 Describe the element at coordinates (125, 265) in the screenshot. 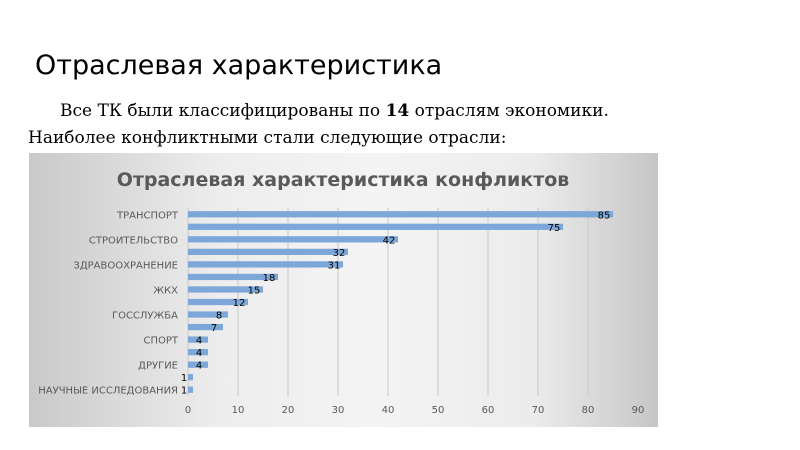

I see `category-label: ЗДРАВООХРАНЕНИЕ` at that location.